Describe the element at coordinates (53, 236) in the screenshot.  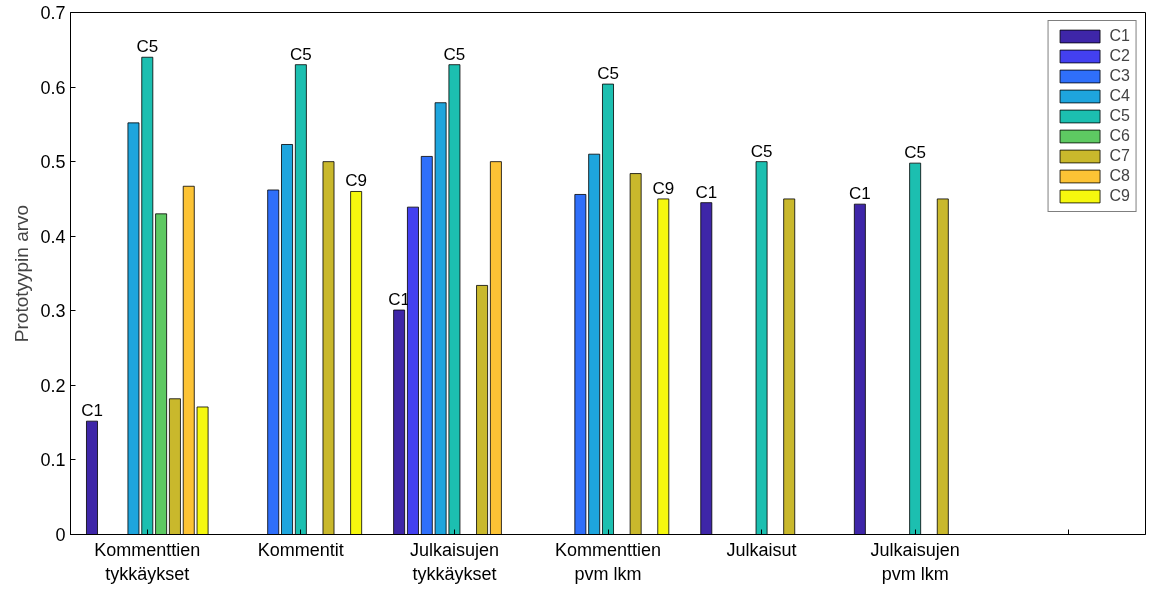
I see `y-tick-label: 0.4` at that location.